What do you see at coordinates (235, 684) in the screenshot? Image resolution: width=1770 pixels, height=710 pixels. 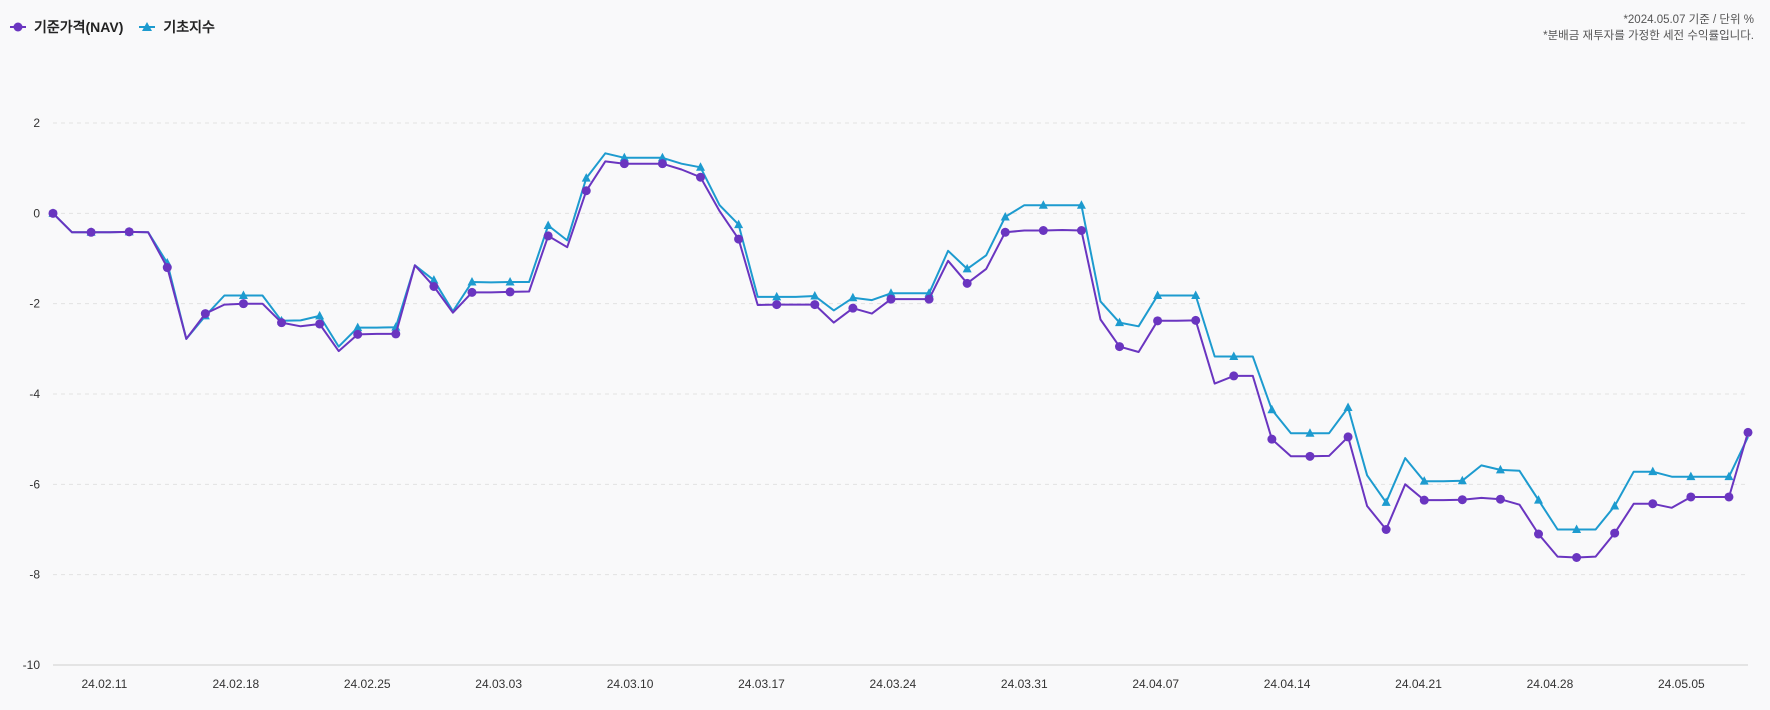 I see `x-tick-label: 24.02.18` at bounding box center [235, 684].